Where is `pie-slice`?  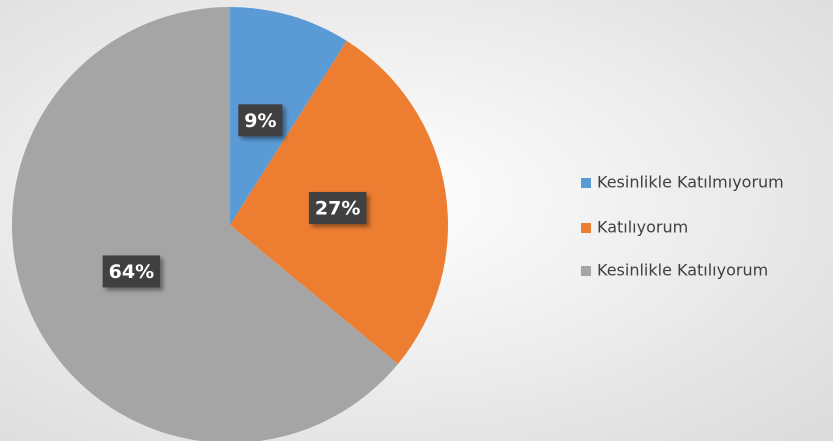 pie-slice is located at coordinates (288, 116).